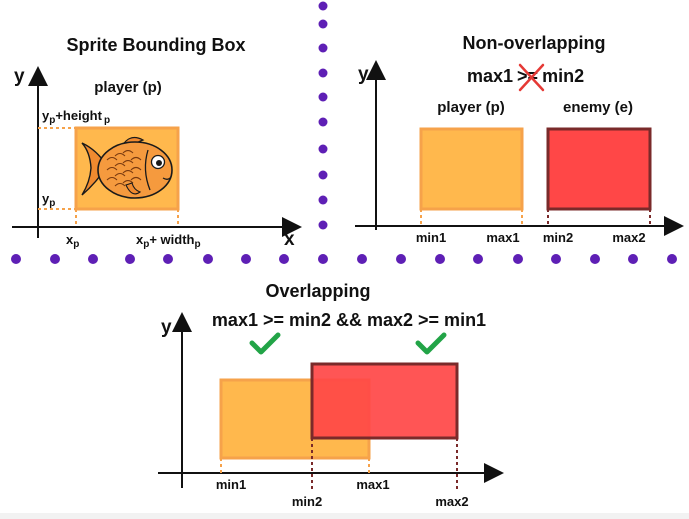 This screenshot has height=519, width=689. I want to click on vertical-separator, so click(323, 115).